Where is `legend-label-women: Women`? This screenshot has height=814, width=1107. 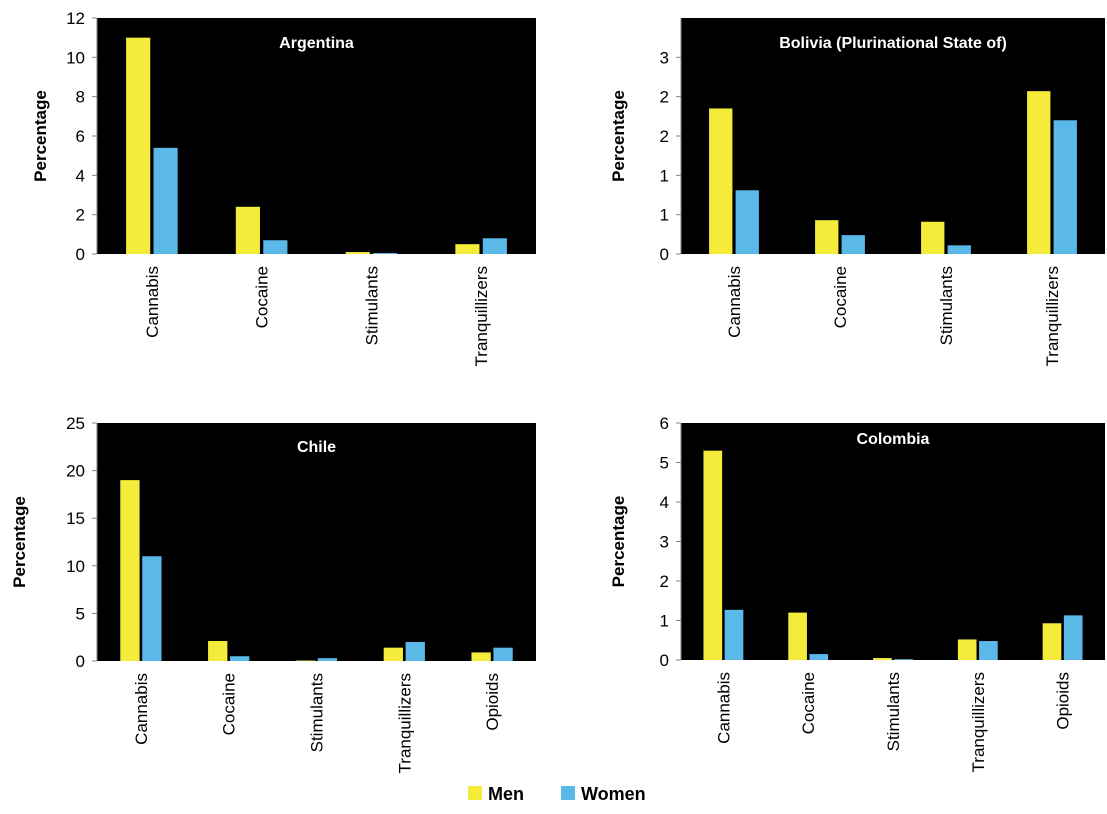 legend-label-women: Women is located at coordinates (613, 794).